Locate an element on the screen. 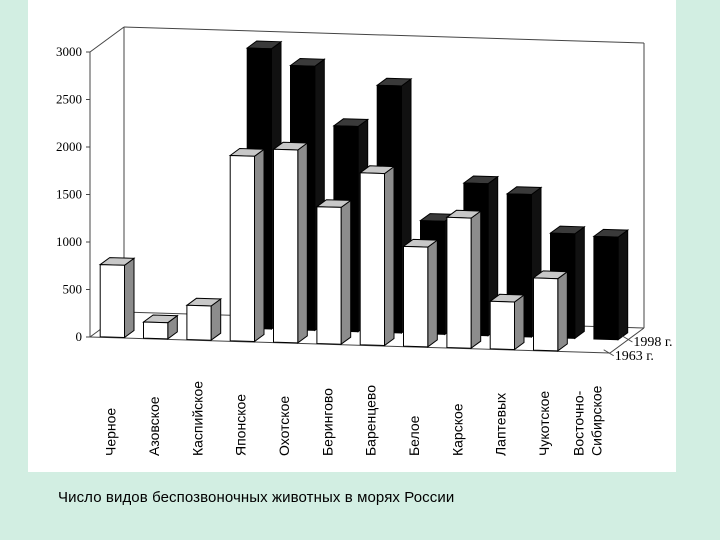 This screenshot has height=540, width=720. y-tick-label: 0 is located at coordinates (79, 336).